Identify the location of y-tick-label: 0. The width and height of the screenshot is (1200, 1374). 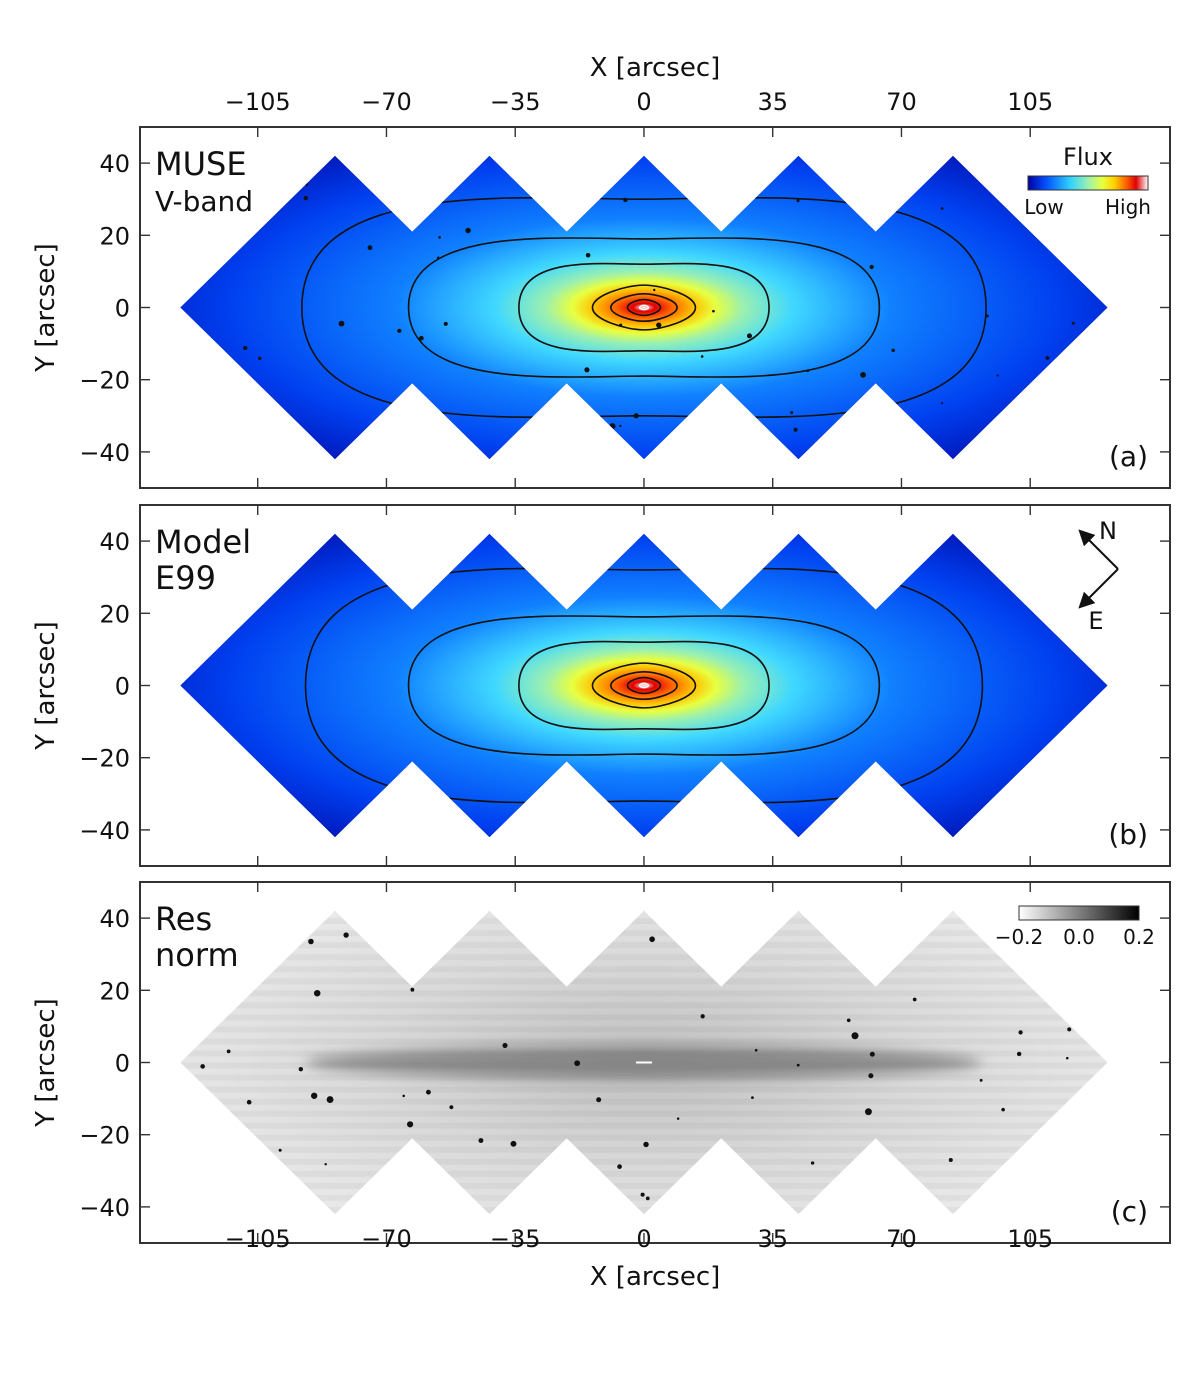
(122, 309).